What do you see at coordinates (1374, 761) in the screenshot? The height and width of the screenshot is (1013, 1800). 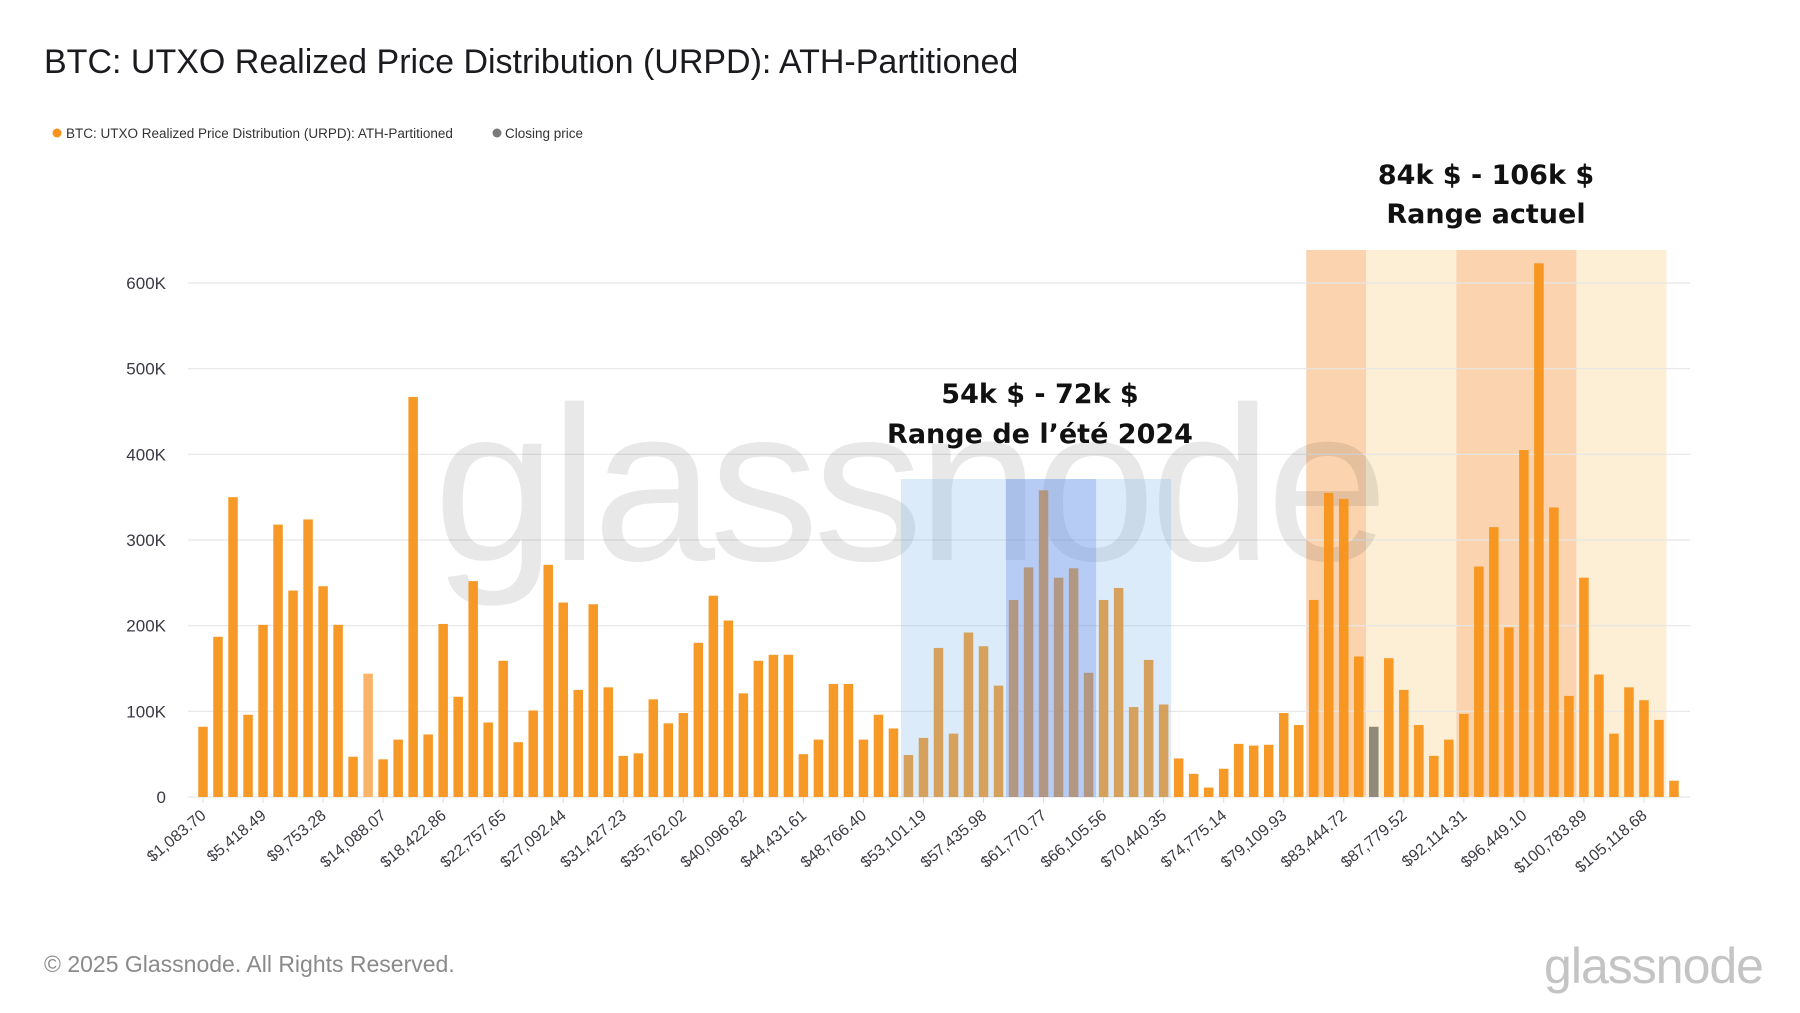 I see `closing-price-bar` at bounding box center [1374, 761].